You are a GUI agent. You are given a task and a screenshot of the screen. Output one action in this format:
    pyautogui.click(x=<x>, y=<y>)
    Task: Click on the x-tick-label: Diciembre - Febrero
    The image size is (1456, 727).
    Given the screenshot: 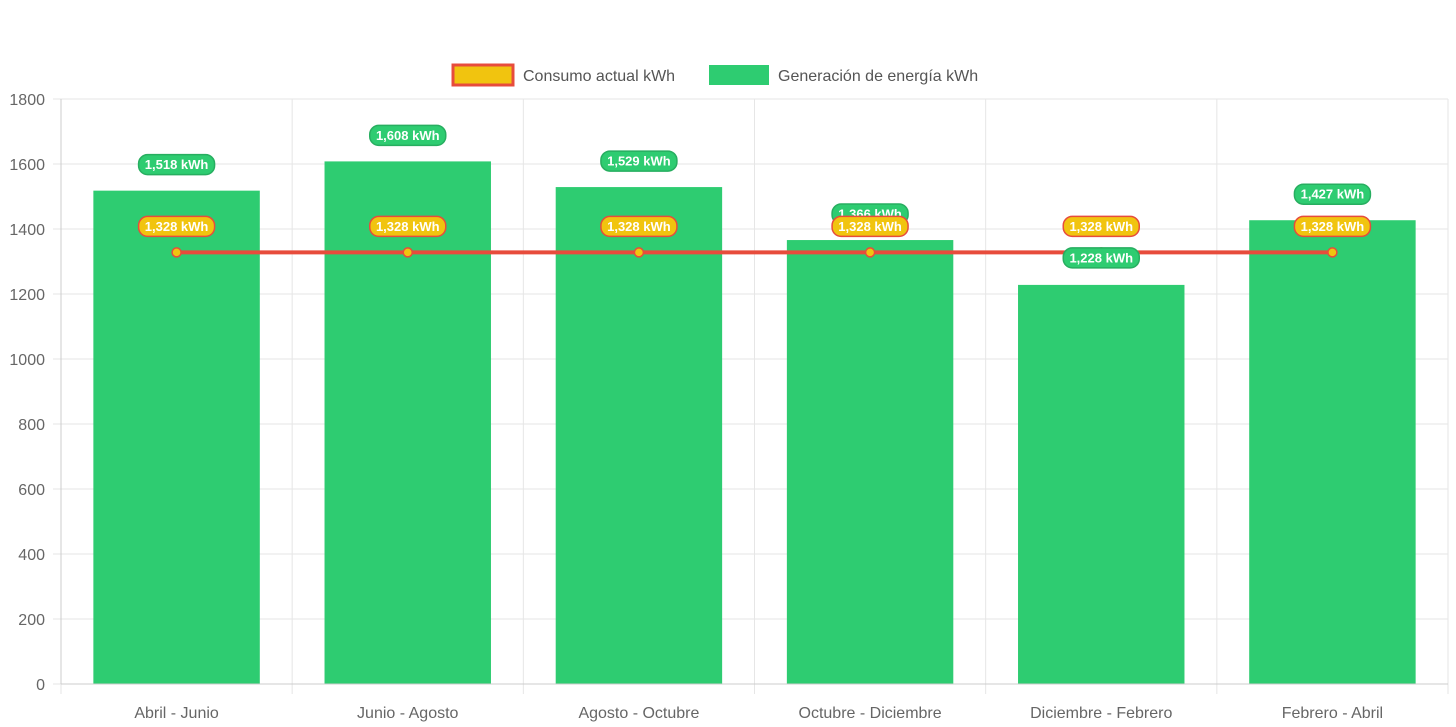 What is the action you would take?
    pyautogui.click(x=1101, y=713)
    